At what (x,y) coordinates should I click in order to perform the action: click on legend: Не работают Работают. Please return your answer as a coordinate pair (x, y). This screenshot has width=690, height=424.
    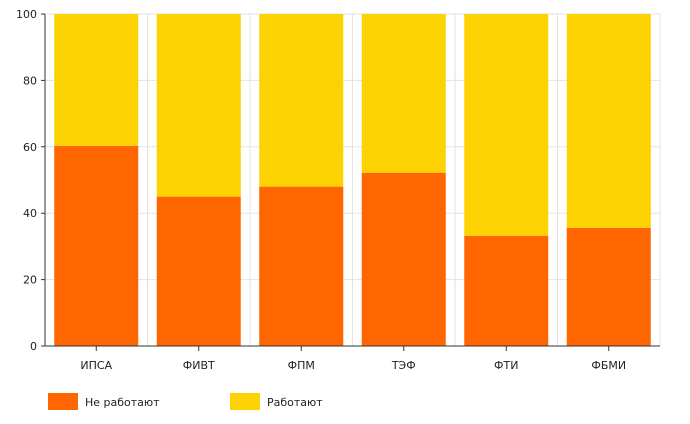
    Looking at the image, I should click on (185, 401).